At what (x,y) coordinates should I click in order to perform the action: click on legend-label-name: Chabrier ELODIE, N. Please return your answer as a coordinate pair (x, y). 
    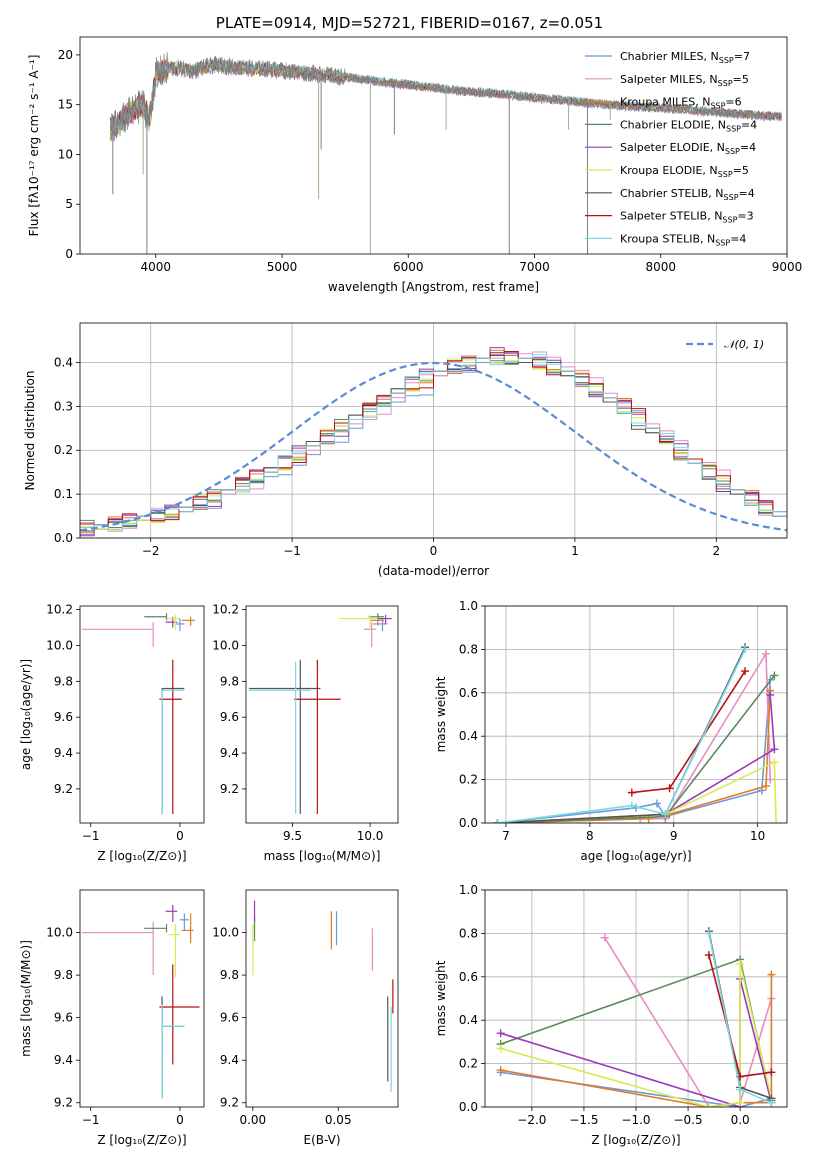
    Looking at the image, I should click on (673, 124).